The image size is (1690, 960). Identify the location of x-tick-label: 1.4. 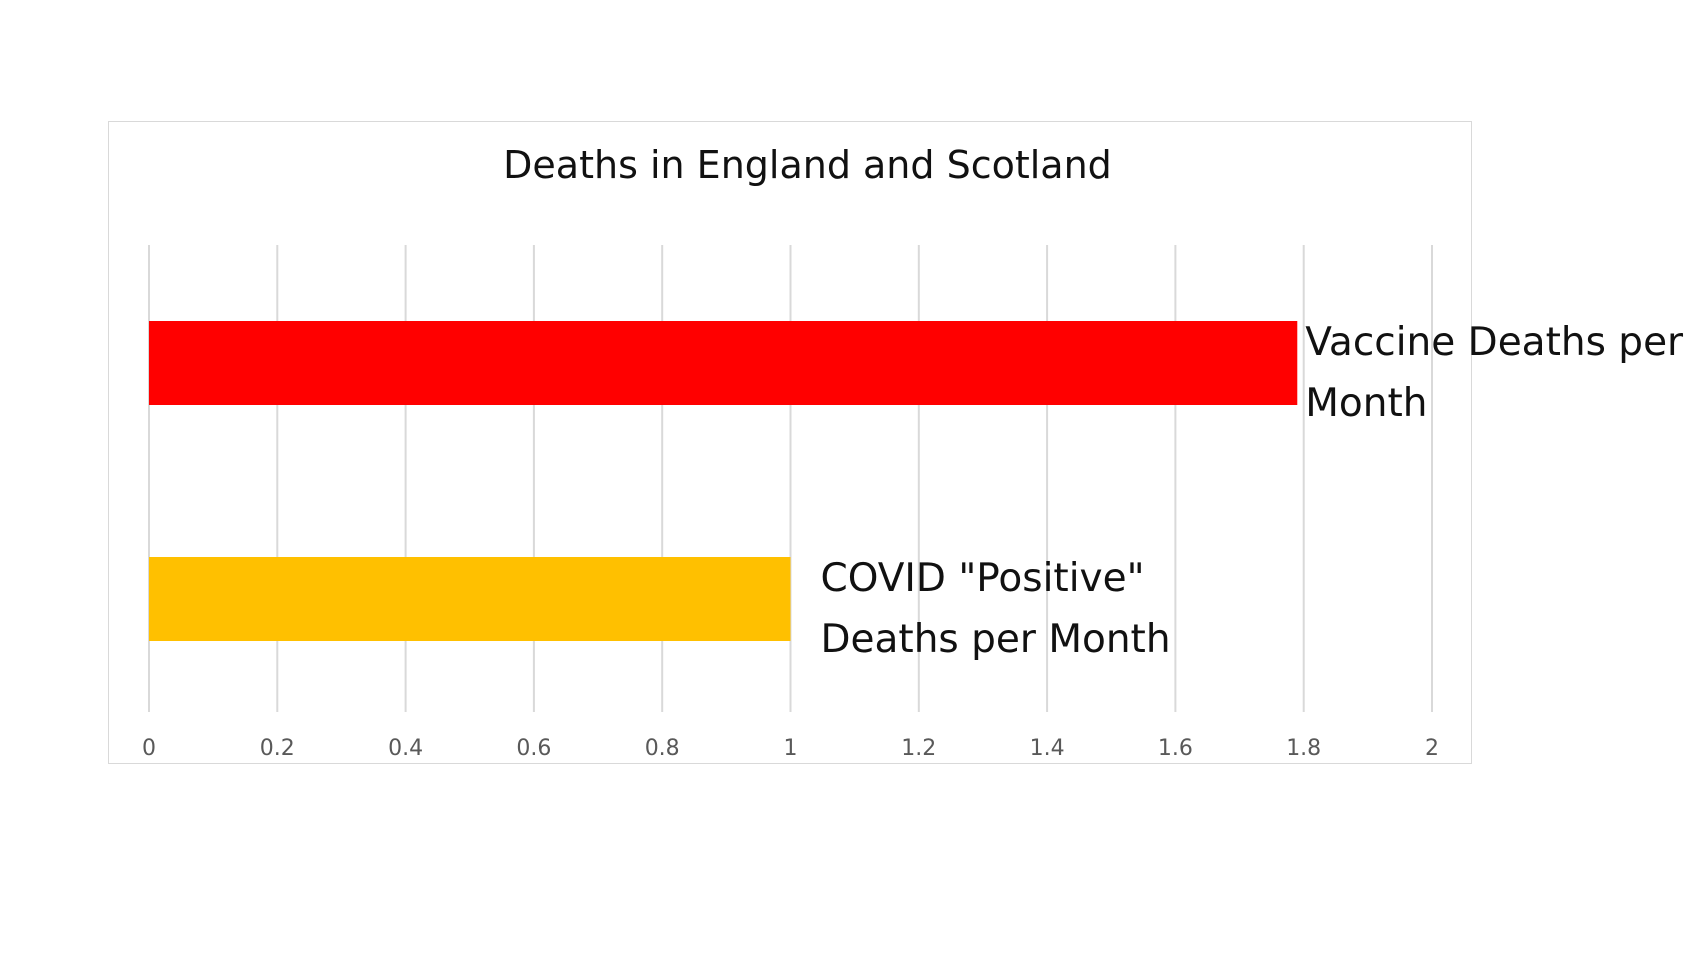
(1047, 748).